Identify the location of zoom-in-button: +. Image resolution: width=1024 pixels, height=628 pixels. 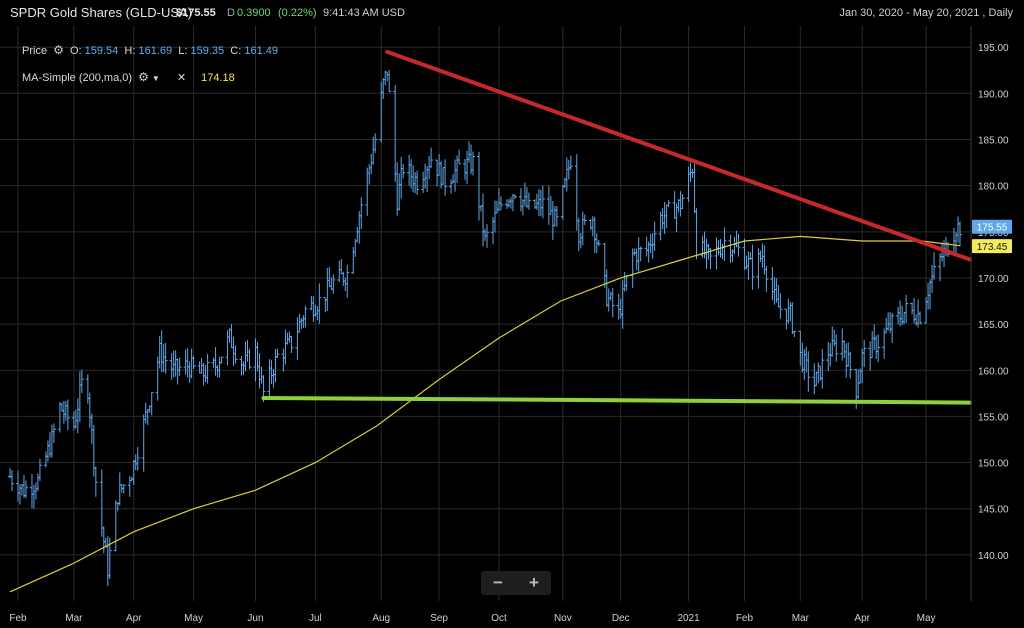
(534, 582).